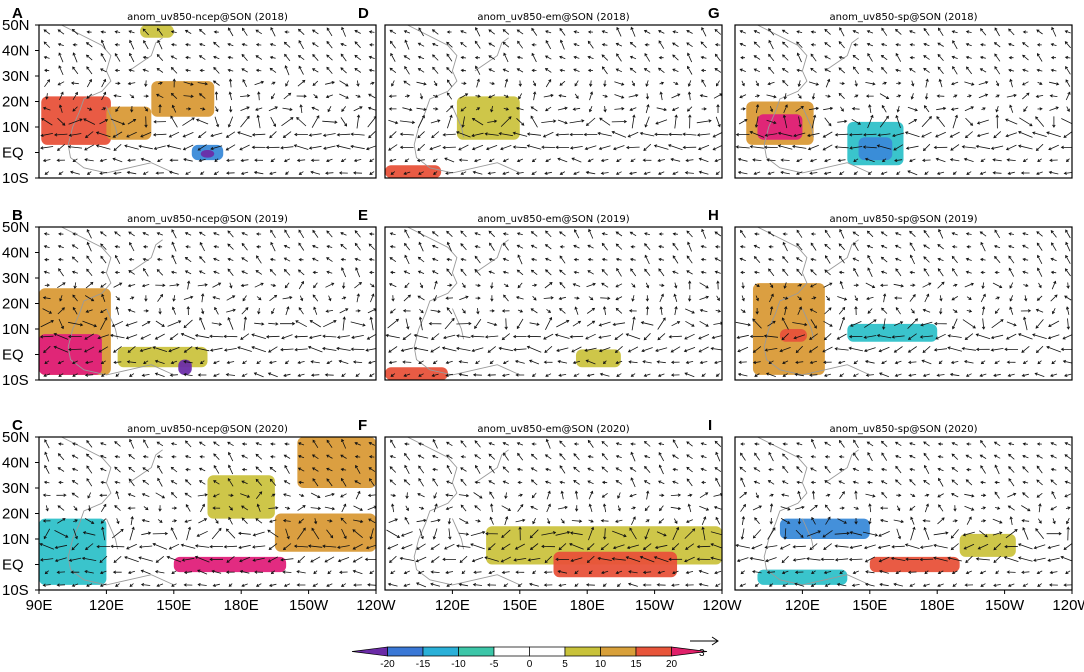  Describe the element at coordinates (869, 605) in the screenshot. I see `x-tick-label: 150E` at that location.